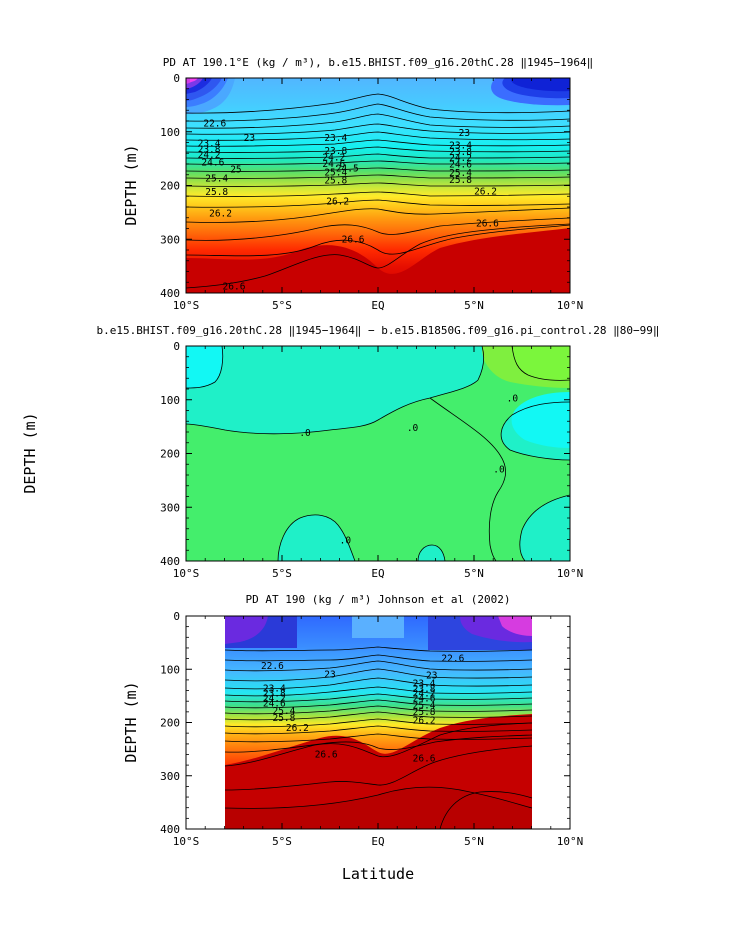 Image resolution: width=733 pixels, height=949 pixels. I want to click on panel2-filled-contours, so click(378, 453).